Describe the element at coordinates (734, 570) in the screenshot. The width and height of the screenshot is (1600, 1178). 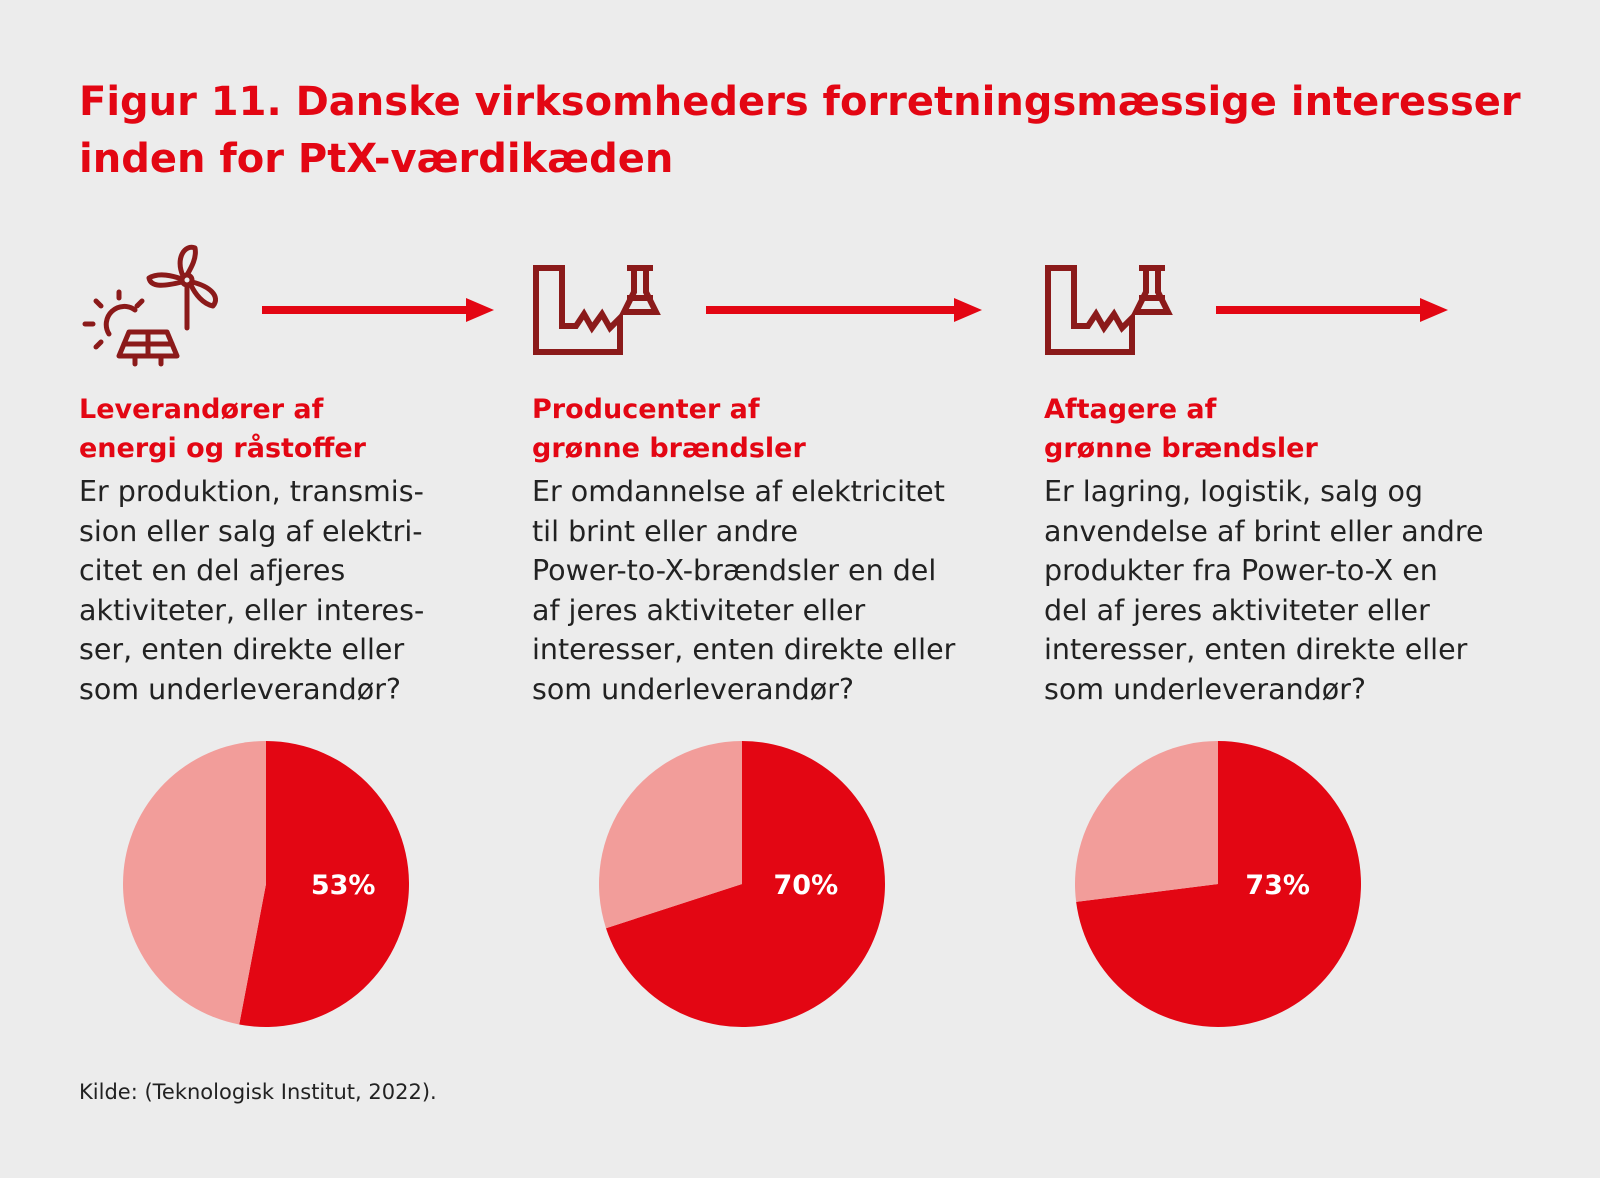
I see `question-line: Power-to-X-brændsler en del` at that location.